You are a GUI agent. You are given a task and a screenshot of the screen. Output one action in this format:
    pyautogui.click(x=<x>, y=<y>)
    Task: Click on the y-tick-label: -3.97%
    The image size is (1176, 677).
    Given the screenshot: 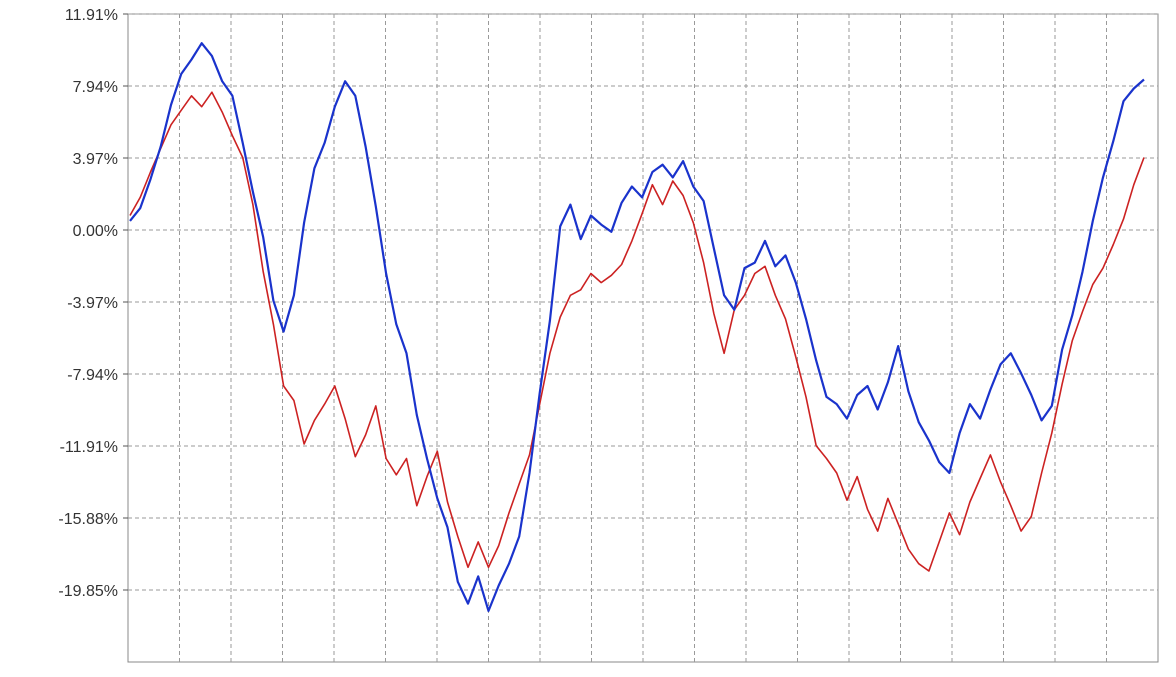 What is the action you would take?
    pyautogui.click(x=92, y=303)
    